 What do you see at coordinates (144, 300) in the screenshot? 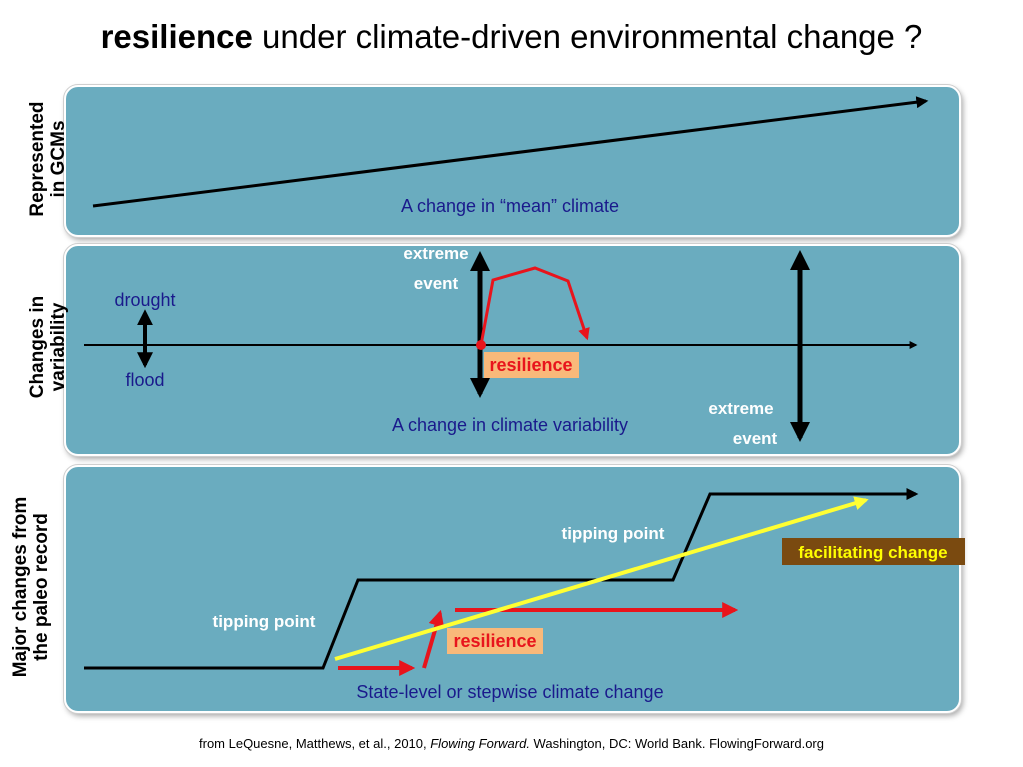
I see `drought-label: drought` at bounding box center [144, 300].